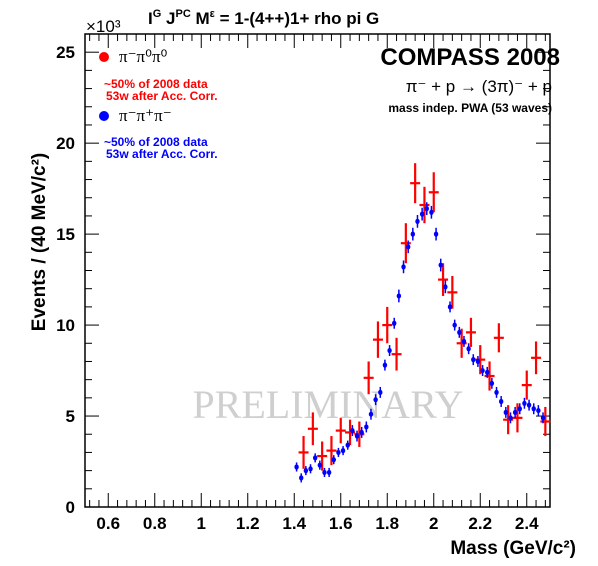  What do you see at coordinates (104, 57) in the screenshot?
I see `legend-marker-neutral` at bounding box center [104, 57].